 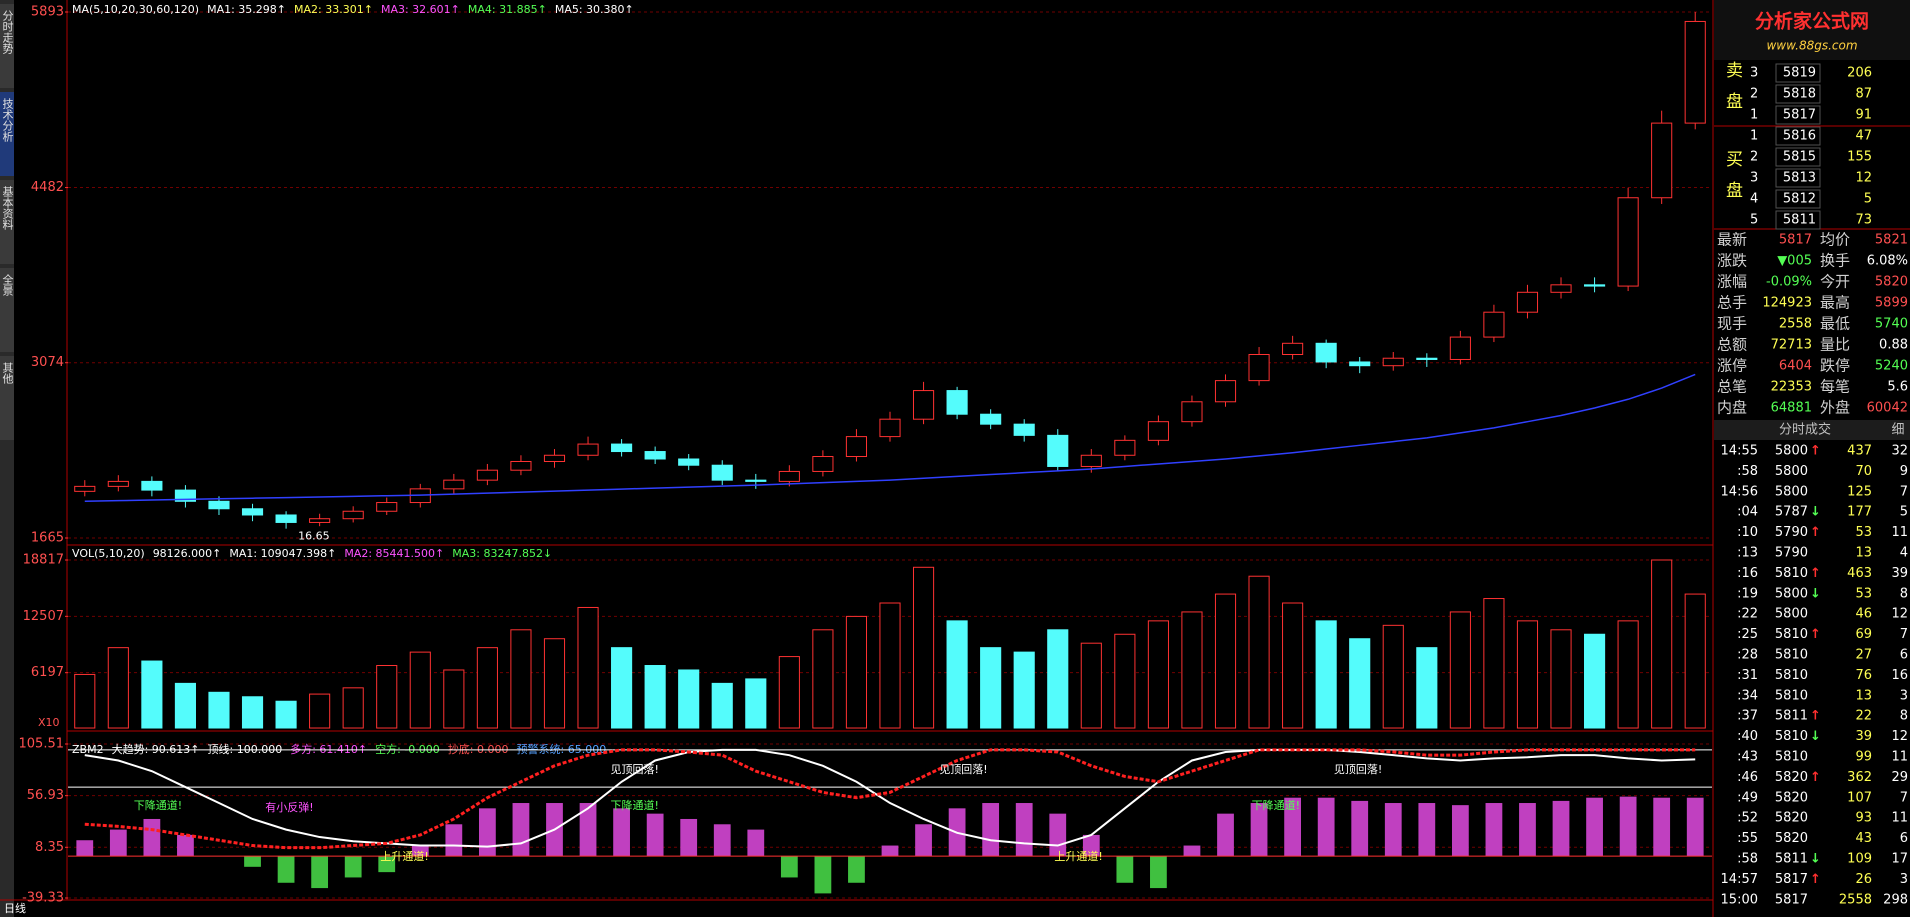 I want to click on stat-value: 5820, so click(x=1891, y=282).